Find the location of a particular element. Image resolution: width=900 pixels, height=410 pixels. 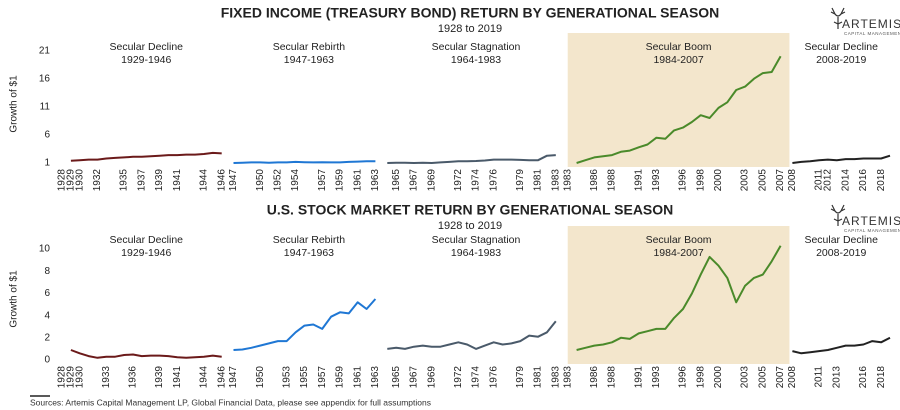

x-tick-label: 1991 is located at coordinates (638, 377).